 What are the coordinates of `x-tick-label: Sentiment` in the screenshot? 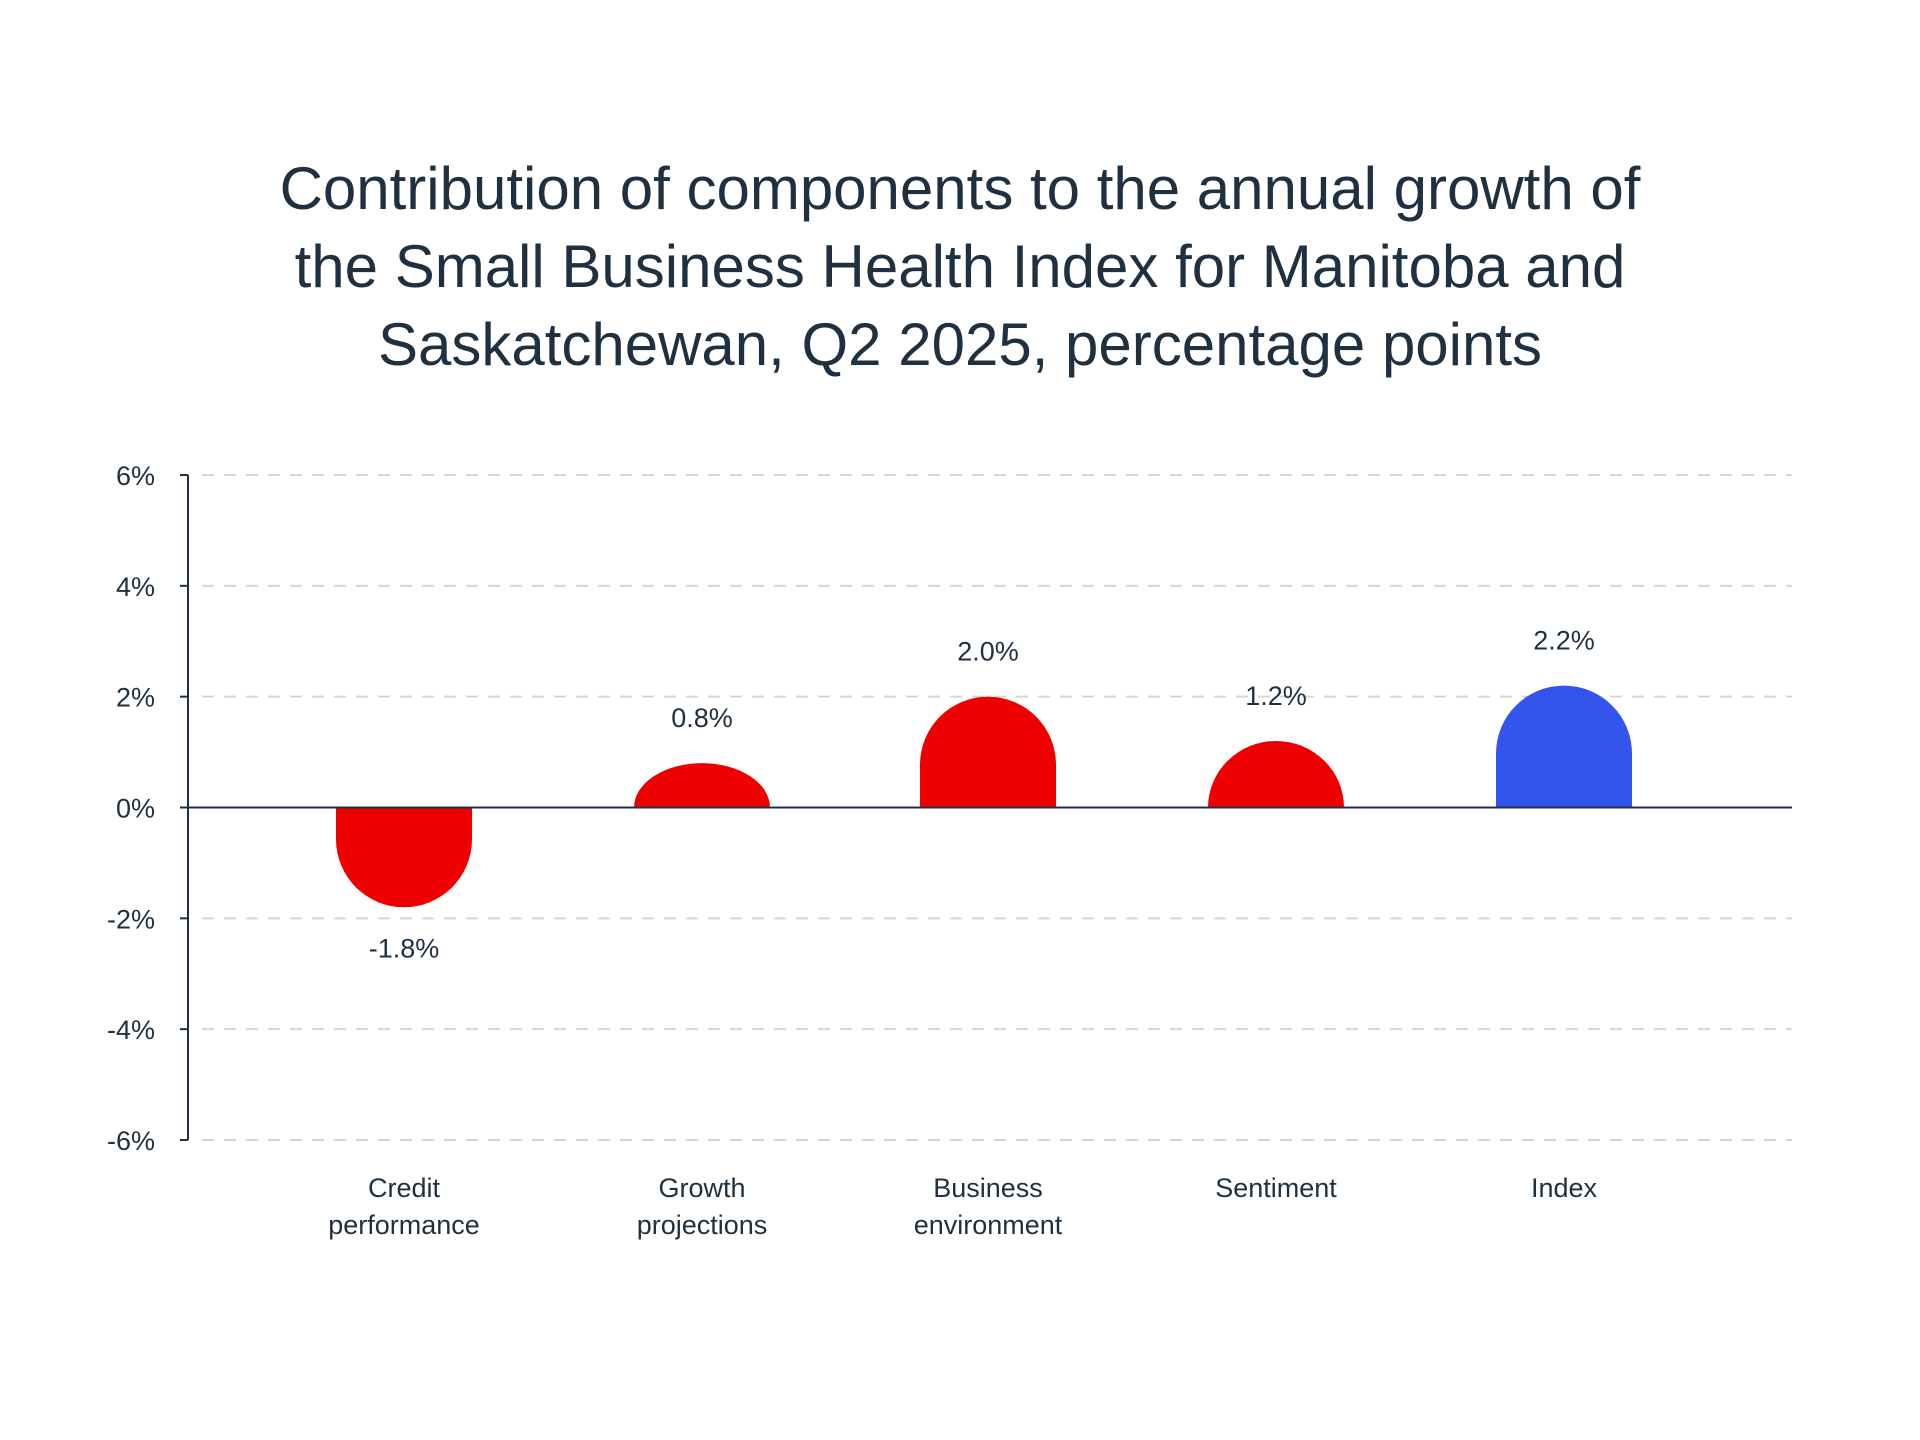 It's located at (1276, 1188).